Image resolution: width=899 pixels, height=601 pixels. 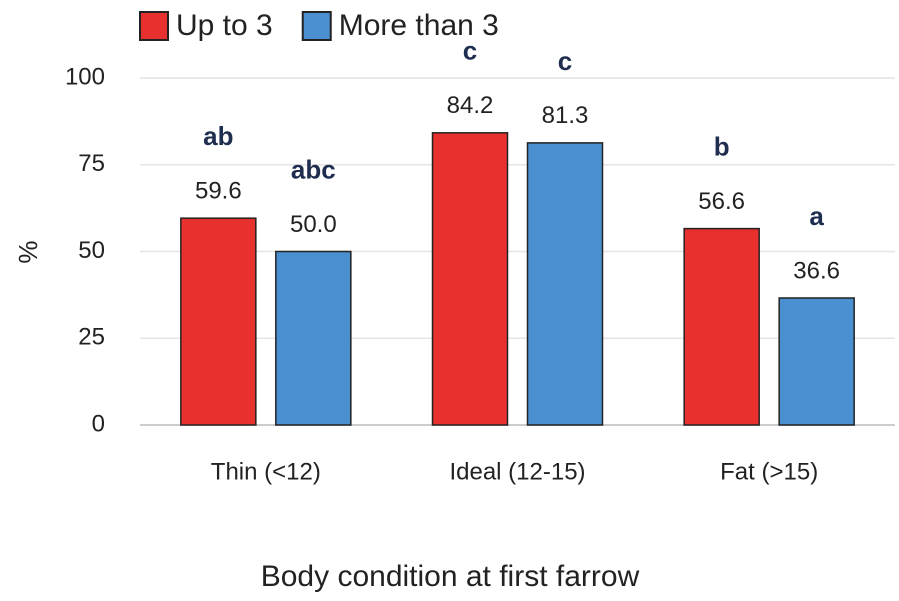 I want to click on y-tick-label: 100, so click(x=85, y=76).